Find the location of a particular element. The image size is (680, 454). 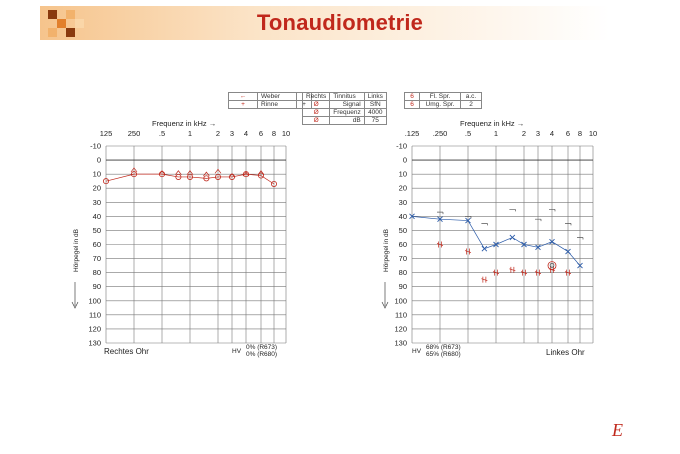

chart1-x-tick-label: 3 is located at coordinates (232, 133).